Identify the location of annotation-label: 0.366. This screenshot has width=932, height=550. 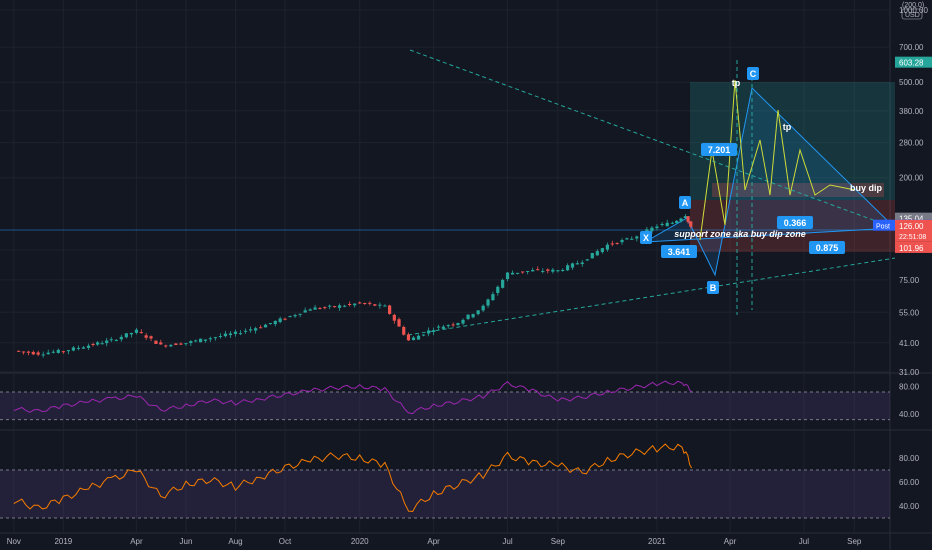
(795, 223).